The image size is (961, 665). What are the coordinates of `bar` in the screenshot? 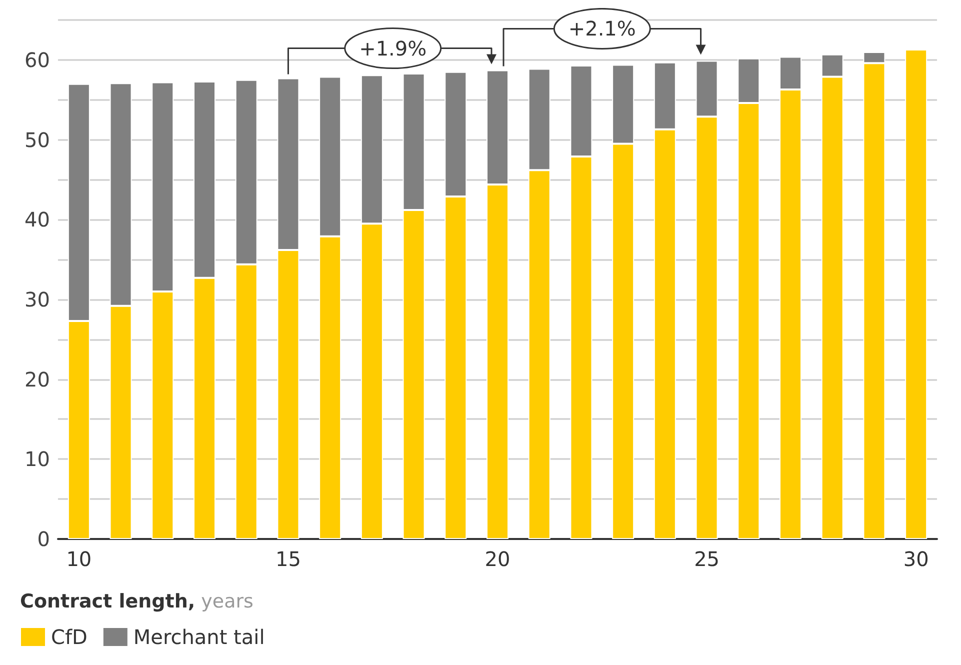 It's located at (916, 294).